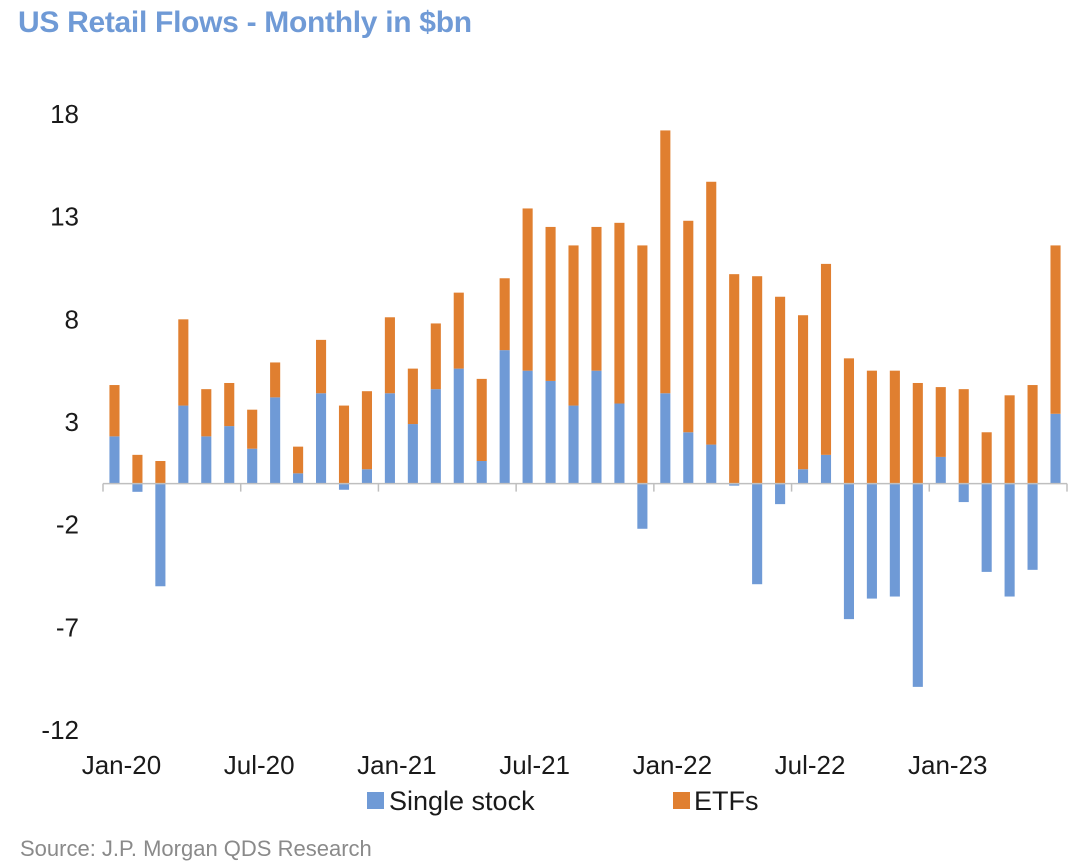 The width and height of the screenshot is (1090, 867). Describe the element at coordinates (462, 801) in the screenshot. I see `legend-label-single-stock: Single stock` at that location.